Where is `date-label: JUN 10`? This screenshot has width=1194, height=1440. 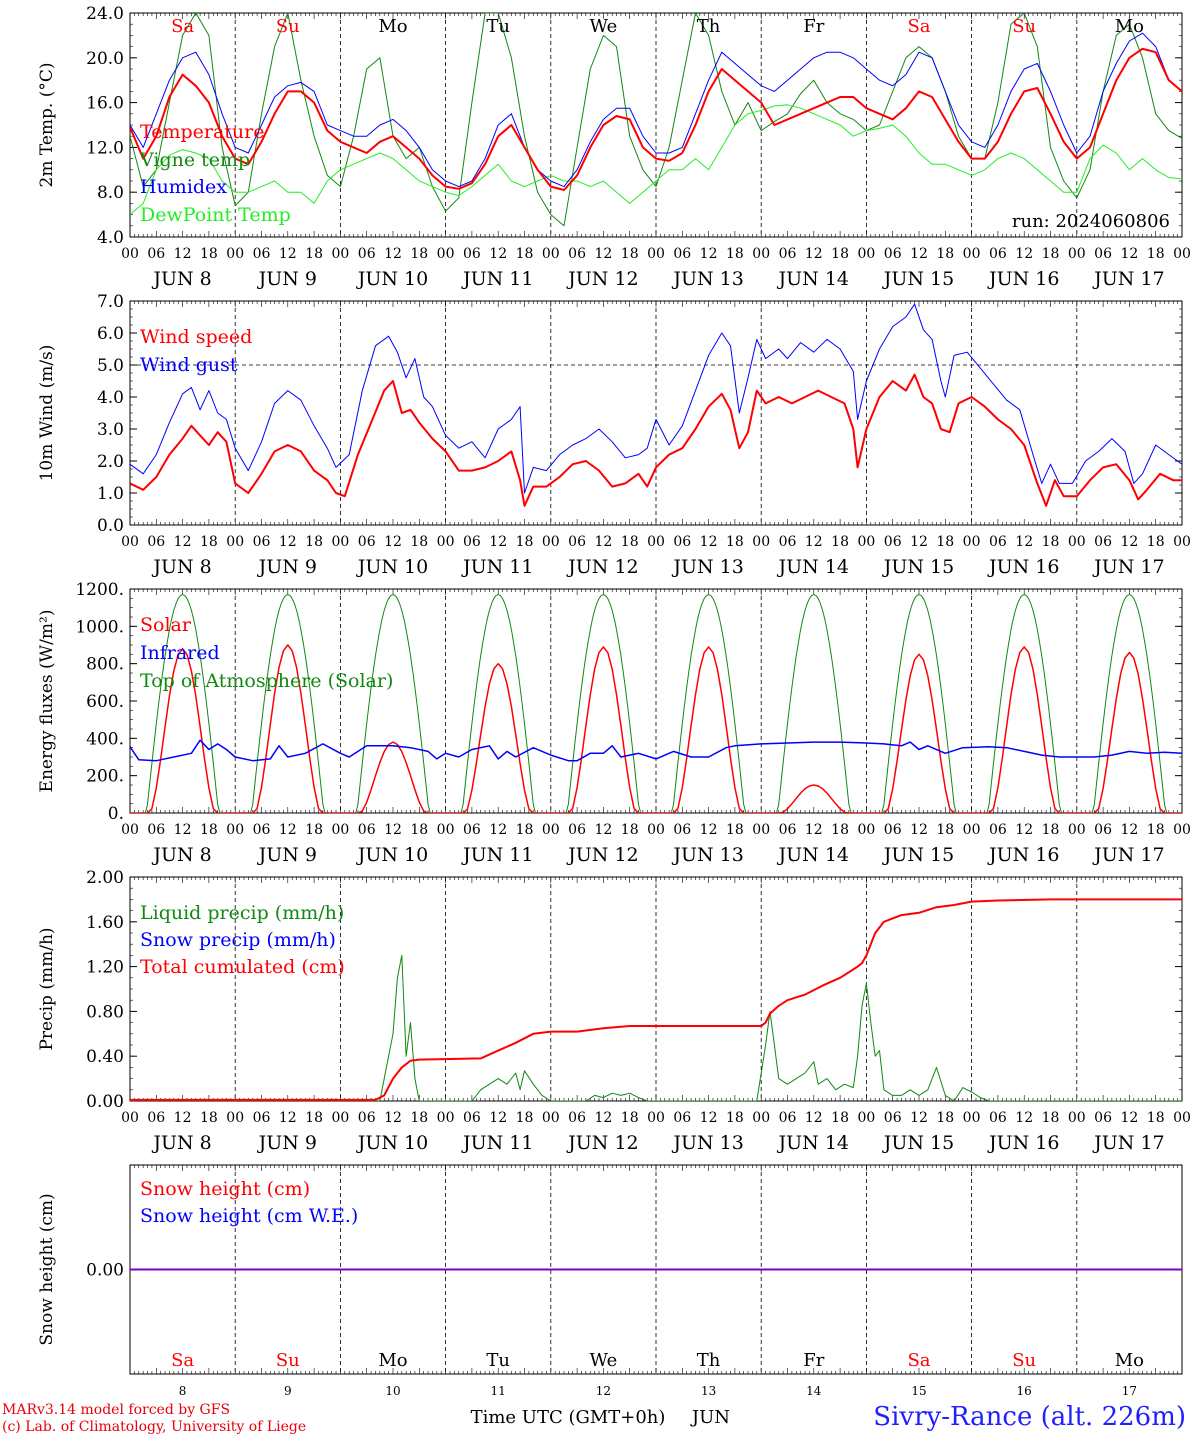 date-label: JUN 10 is located at coordinates (392, 1143).